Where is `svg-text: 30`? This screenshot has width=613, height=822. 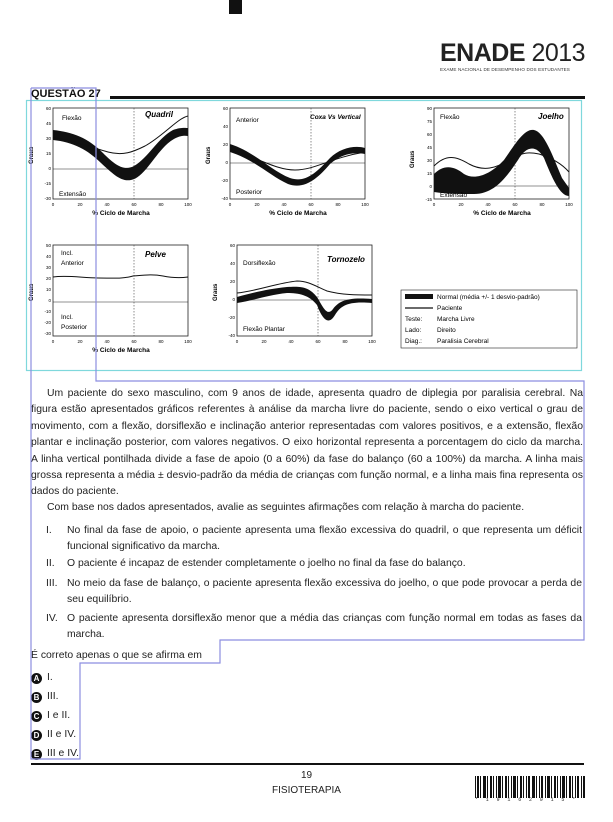 svg-text: 30 is located at coordinates (430, 160).